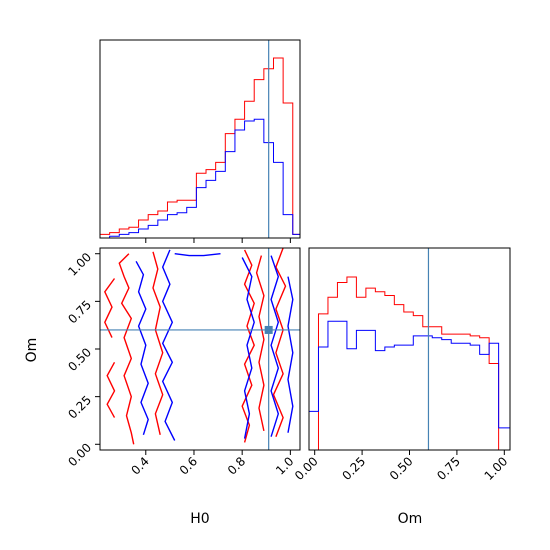  I want to click on contour-y-ticks: 0.00 0.25 0.50 0.75 1.00, so click(82, 359).